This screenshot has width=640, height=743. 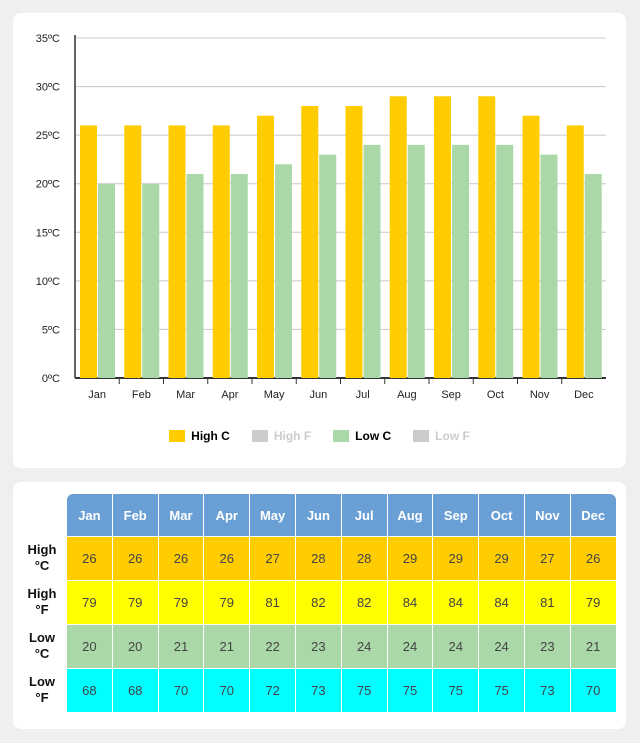 I want to click on row-label: High °F, so click(x=42, y=601).